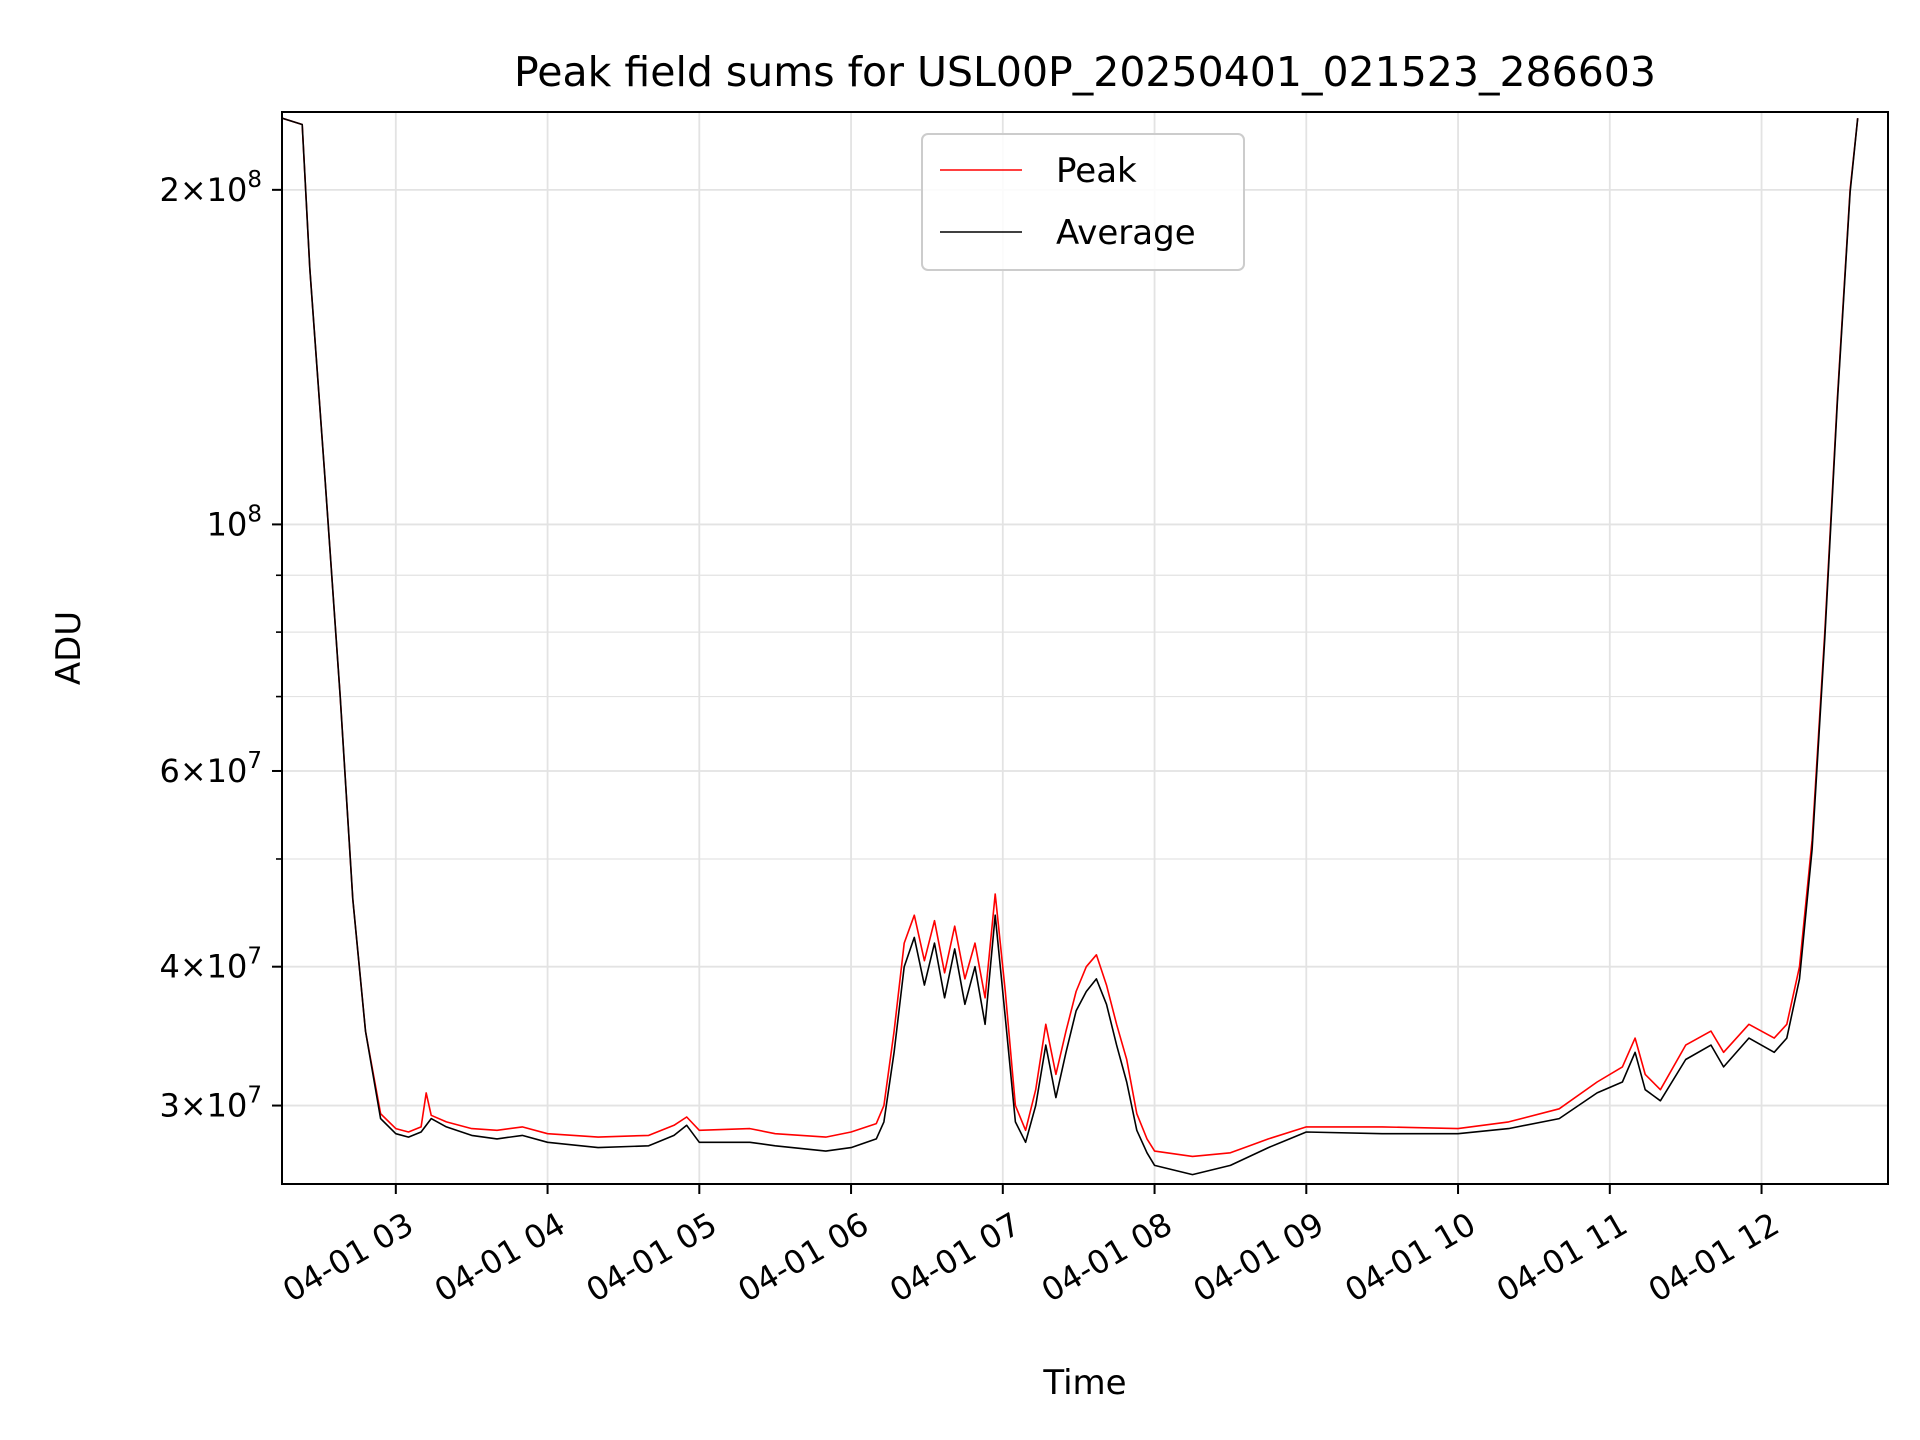 The height and width of the screenshot is (1440, 1920). What do you see at coordinates (1126, 233) in the screenshot?
I see `legend-label-average: Average` at bounding box center [1126, 233].